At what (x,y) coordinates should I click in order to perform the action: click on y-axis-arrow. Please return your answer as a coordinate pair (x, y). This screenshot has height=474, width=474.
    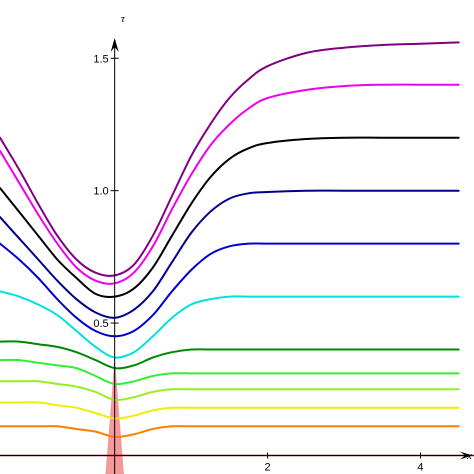
    Looking at the image, I should click on (114, 45).